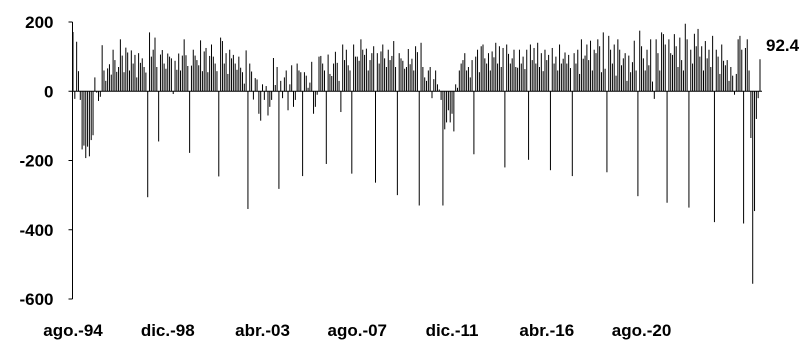  I want to click on last-value-label: 92.4, so click(783, 45).